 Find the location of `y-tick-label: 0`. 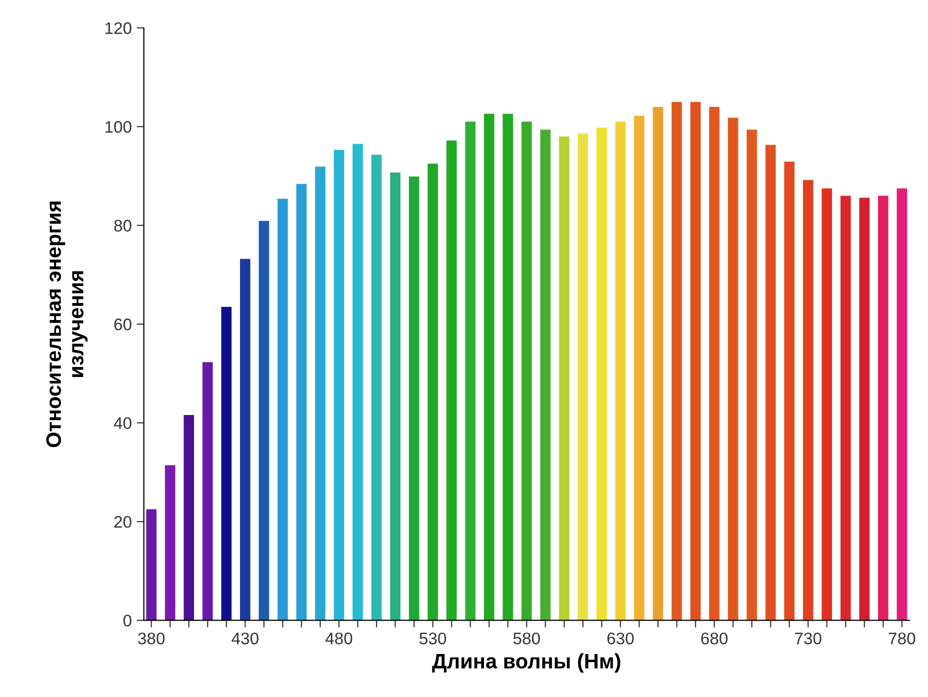

y-tick-label: 0 is located at coordinates (127, 620).